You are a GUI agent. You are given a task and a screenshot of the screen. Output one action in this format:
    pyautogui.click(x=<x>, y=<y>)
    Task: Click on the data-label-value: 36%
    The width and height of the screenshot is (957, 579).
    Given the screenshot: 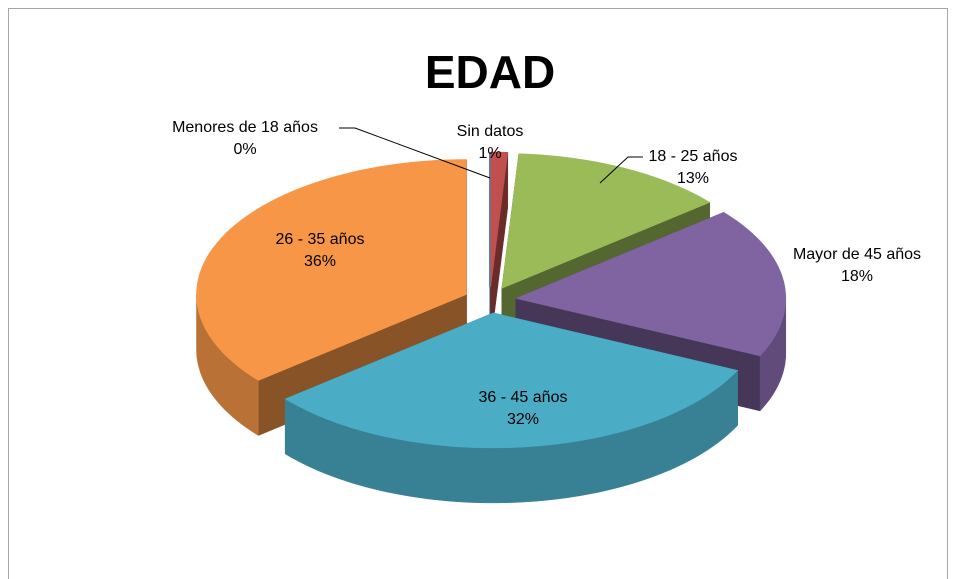 What is the action you would take?
    pyautogui.click(x=320, y=261)
    